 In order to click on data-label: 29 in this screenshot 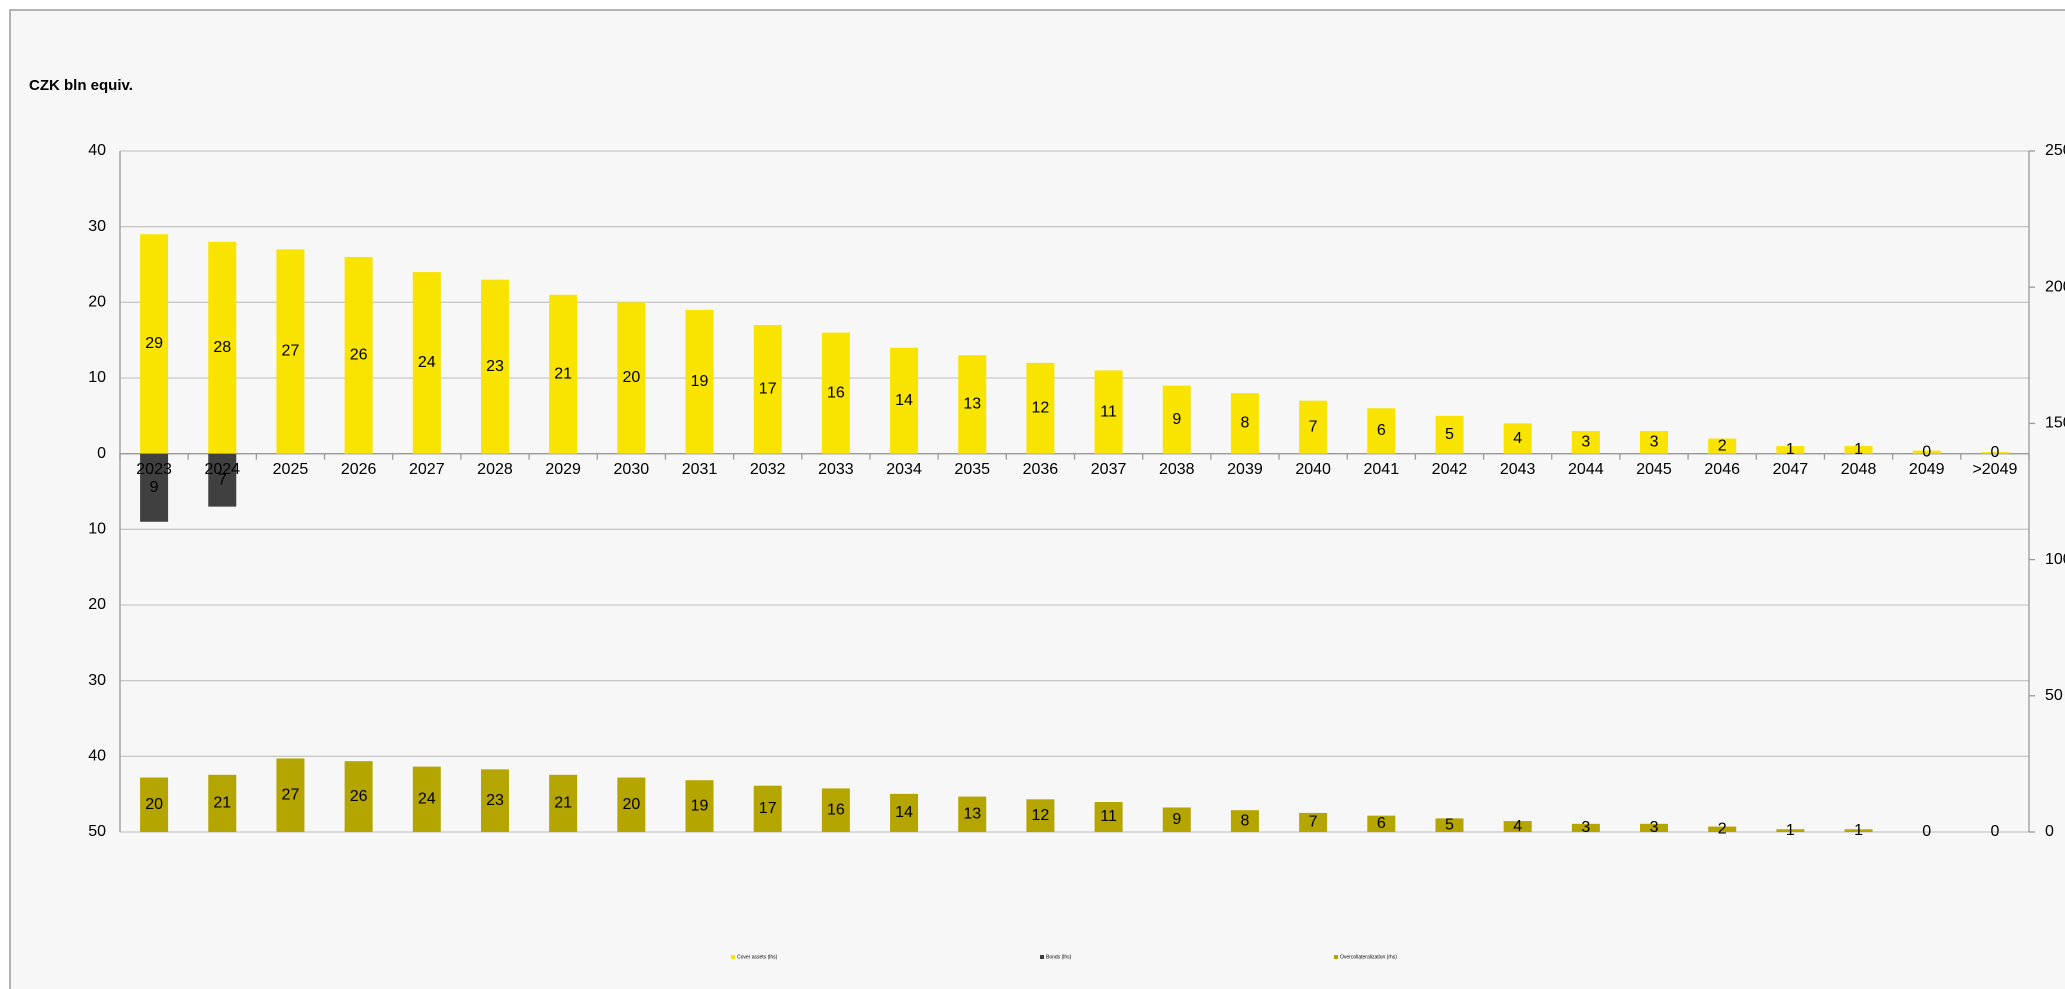, I will do `click(154, 343)`.